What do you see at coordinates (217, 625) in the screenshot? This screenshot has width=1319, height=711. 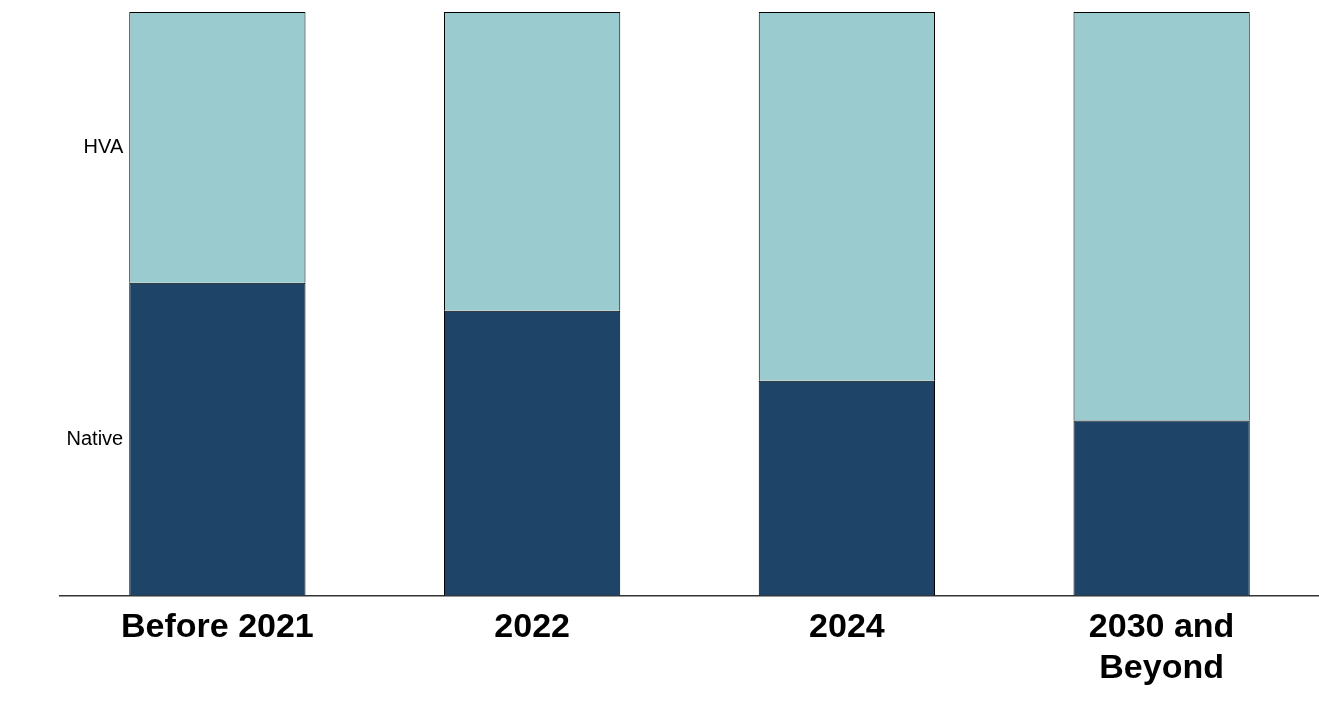 I see `x-tick-label: Before 2021` at bounding box center [217, 625].